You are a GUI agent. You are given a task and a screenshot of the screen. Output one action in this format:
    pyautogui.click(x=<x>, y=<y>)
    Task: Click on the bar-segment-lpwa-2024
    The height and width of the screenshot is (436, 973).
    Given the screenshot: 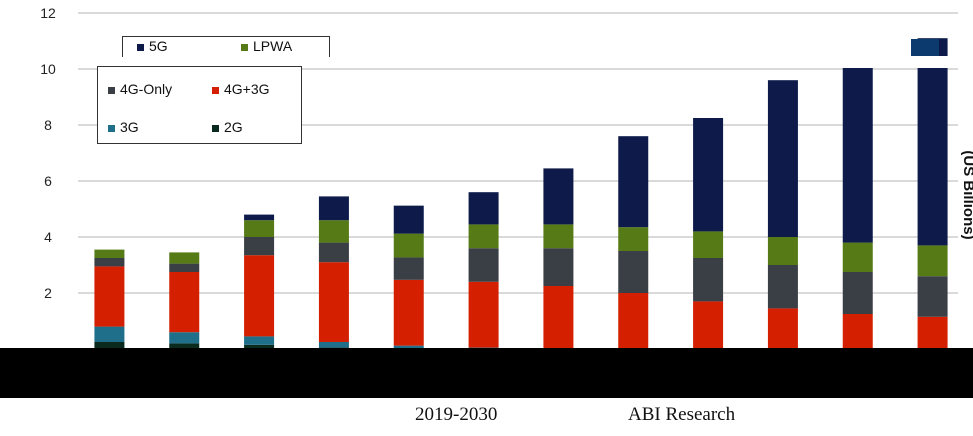 What is the action you would take?
    pyautogui.click(x=483, y=236)
    